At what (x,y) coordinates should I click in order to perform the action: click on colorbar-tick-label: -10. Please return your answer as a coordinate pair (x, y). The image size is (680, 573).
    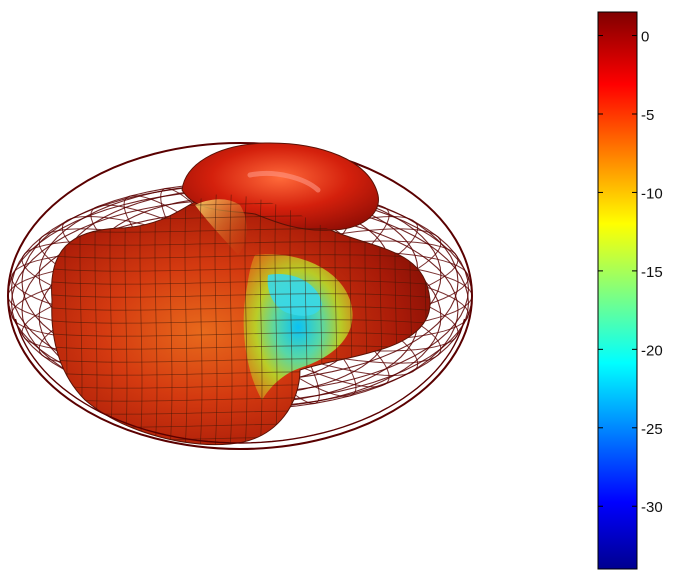
    Looking at the image, I should click on (652, 193).